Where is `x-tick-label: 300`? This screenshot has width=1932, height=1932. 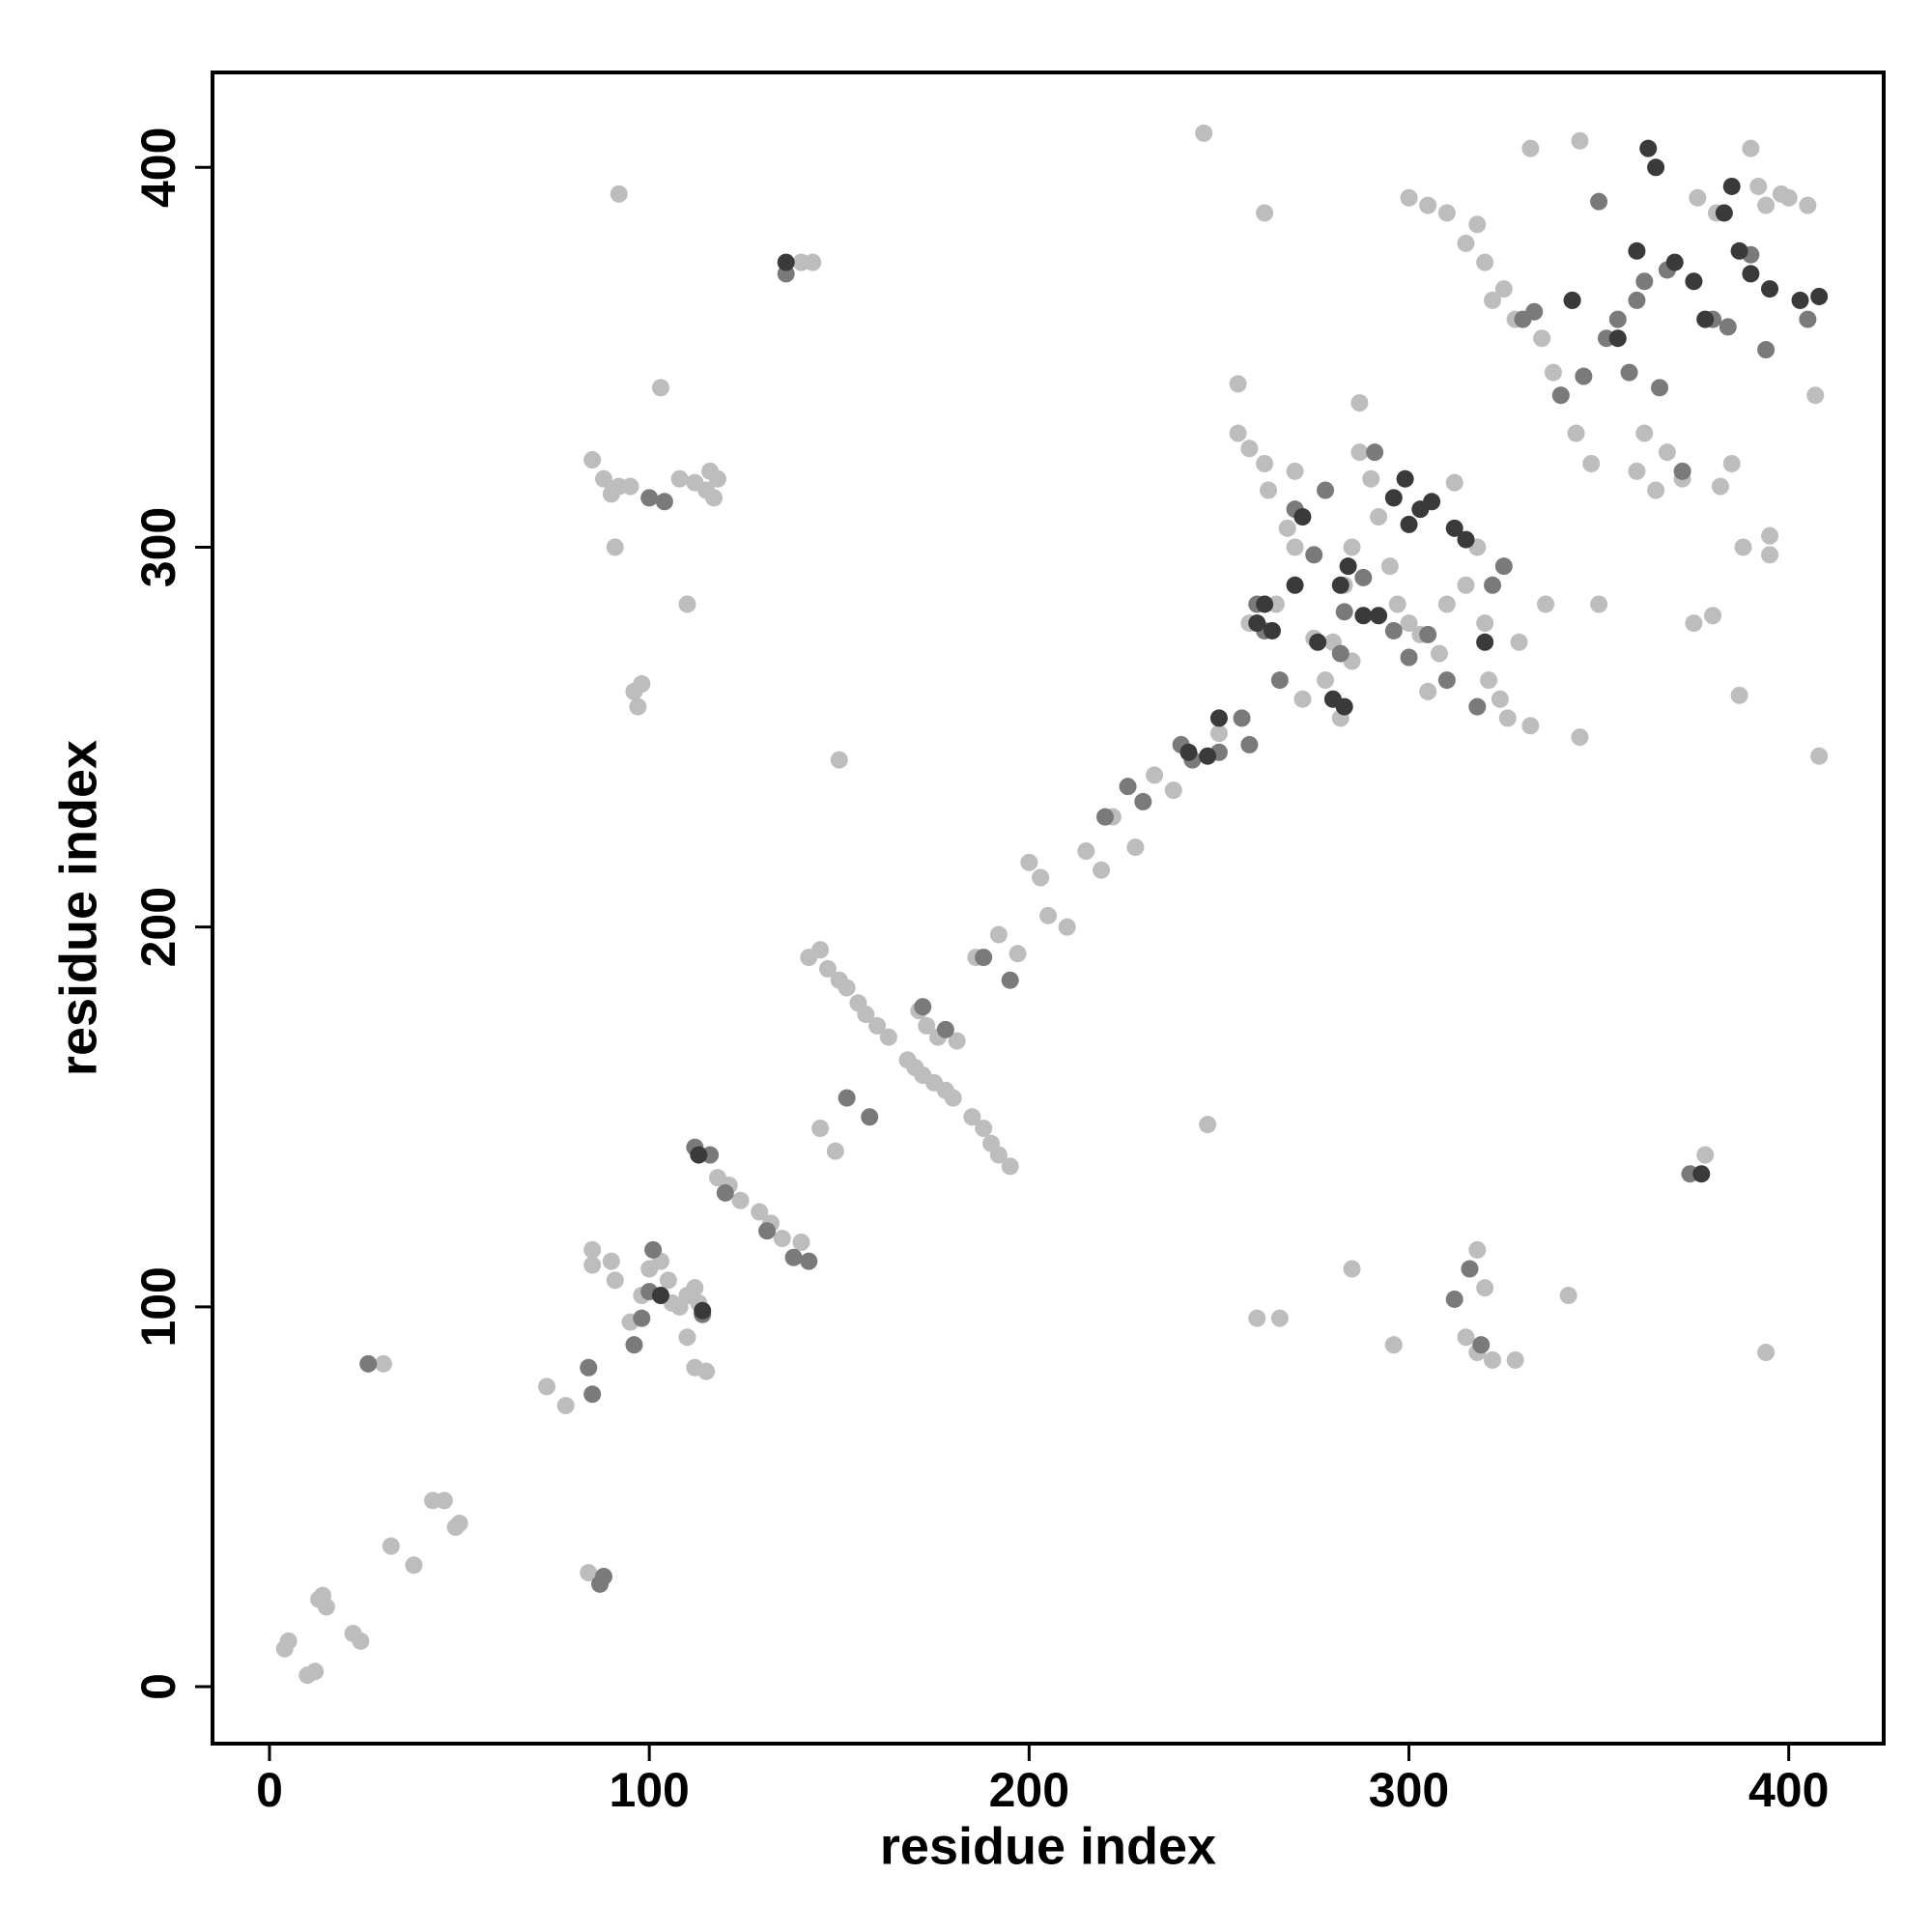
x-tick-label: 300 is located at coordinates (1409, 1790).